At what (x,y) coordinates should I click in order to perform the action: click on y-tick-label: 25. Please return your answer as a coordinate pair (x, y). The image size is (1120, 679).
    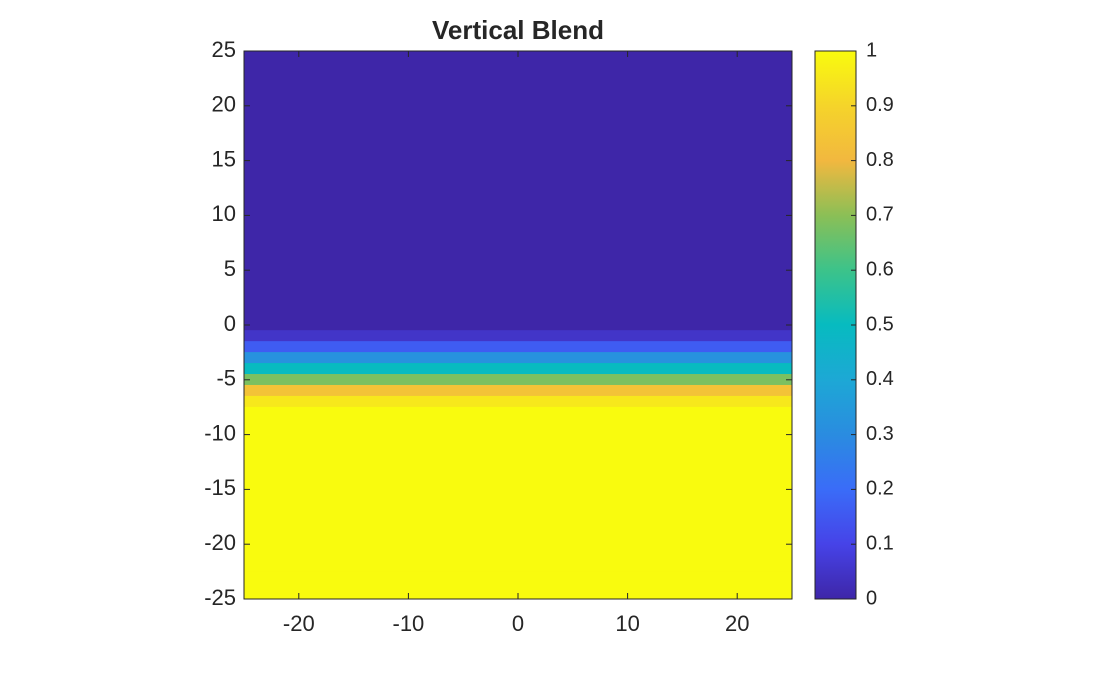
    Looking at the image, I should click on (224, 49).